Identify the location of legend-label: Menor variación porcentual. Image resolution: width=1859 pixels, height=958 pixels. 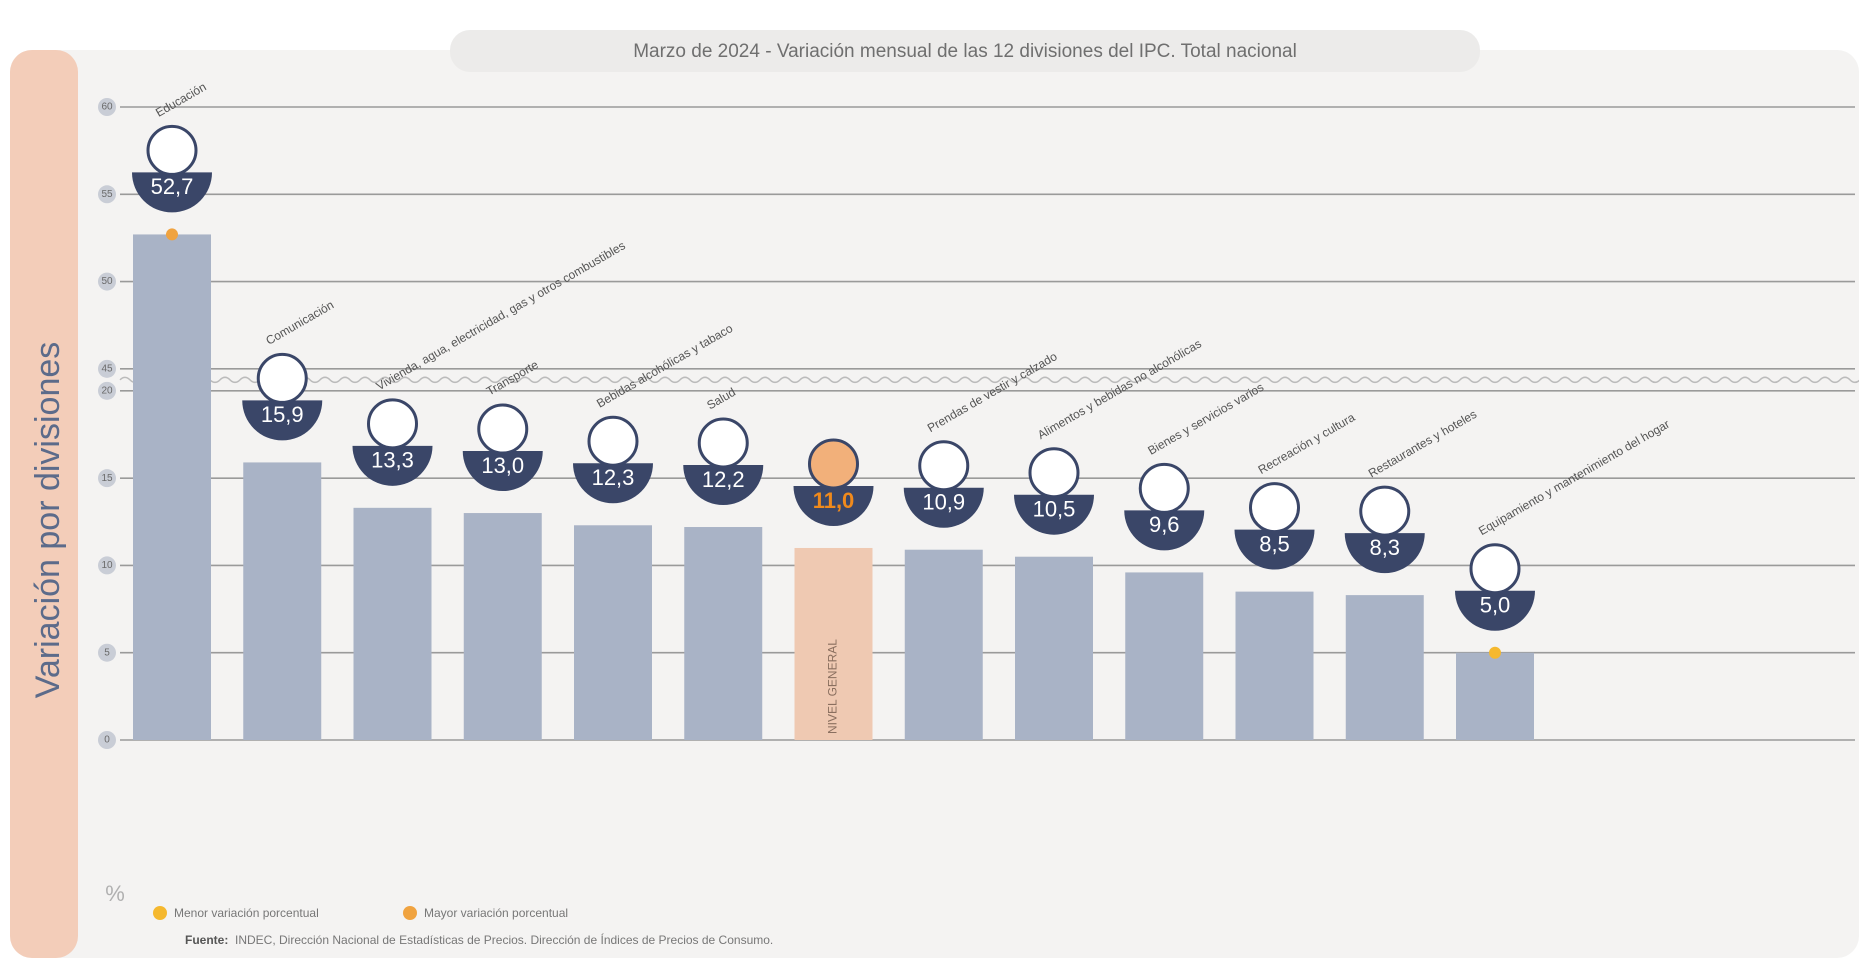
(246, 913).